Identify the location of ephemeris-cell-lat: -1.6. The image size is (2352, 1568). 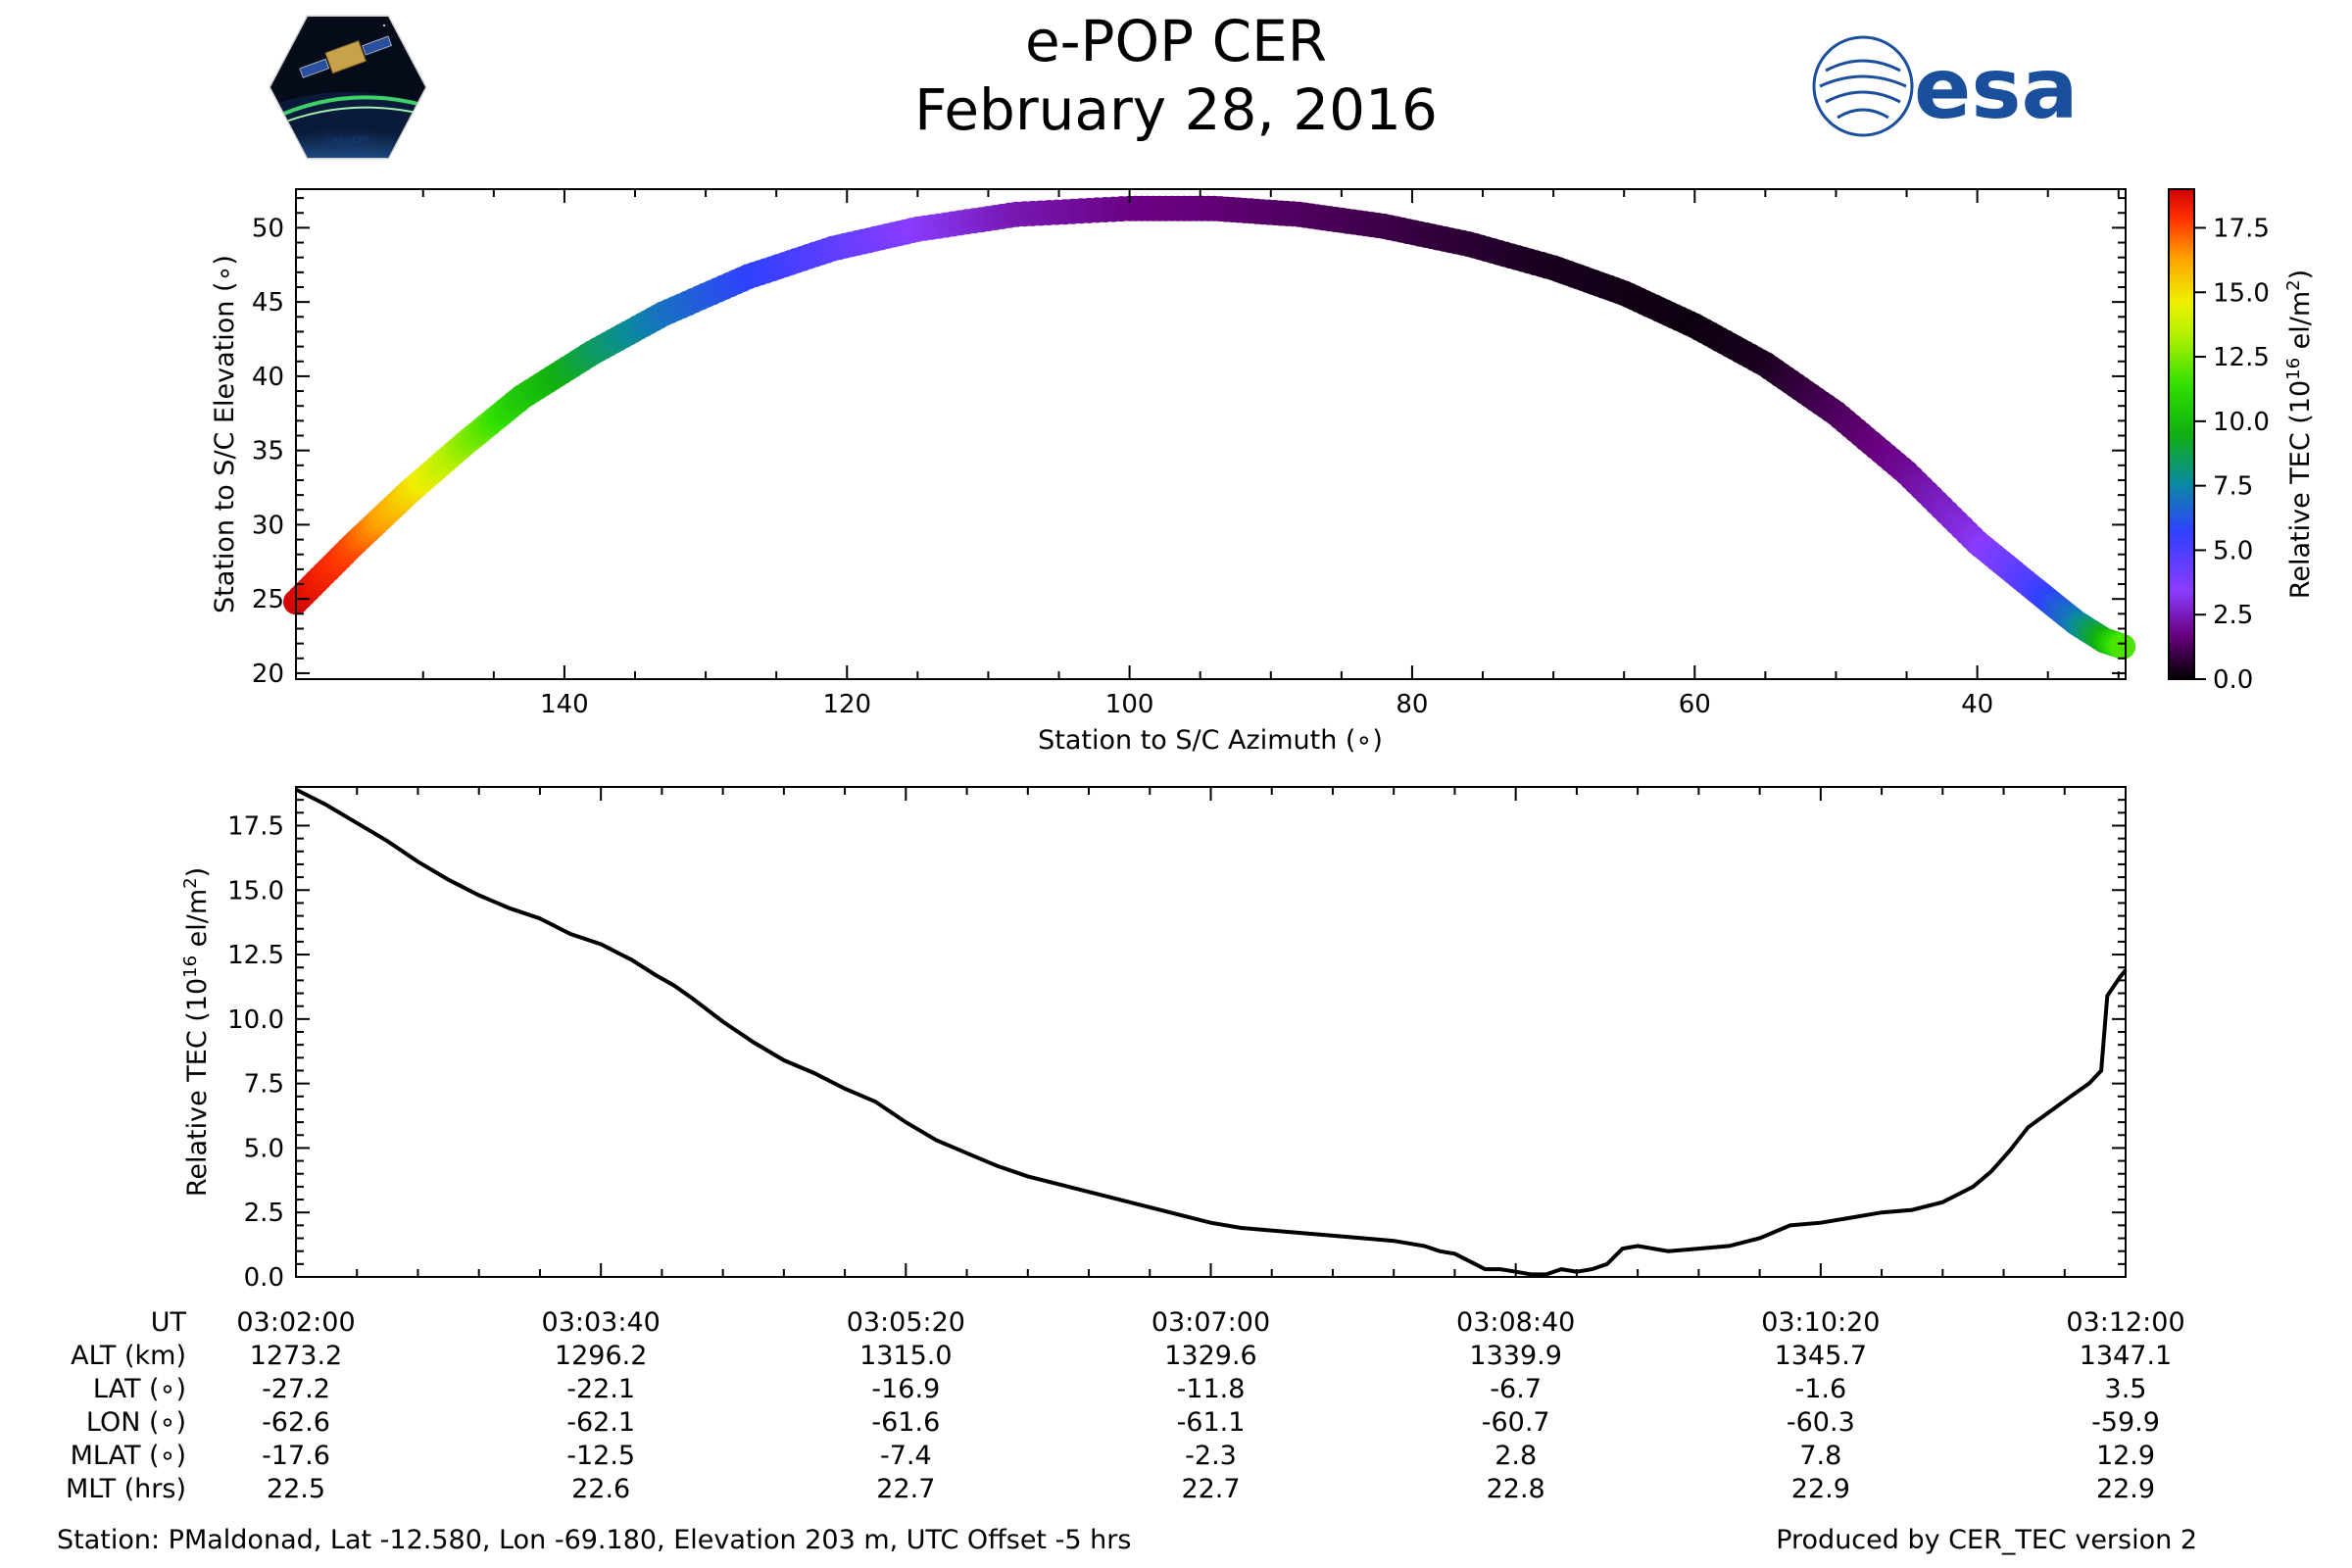
(1820, 1389).